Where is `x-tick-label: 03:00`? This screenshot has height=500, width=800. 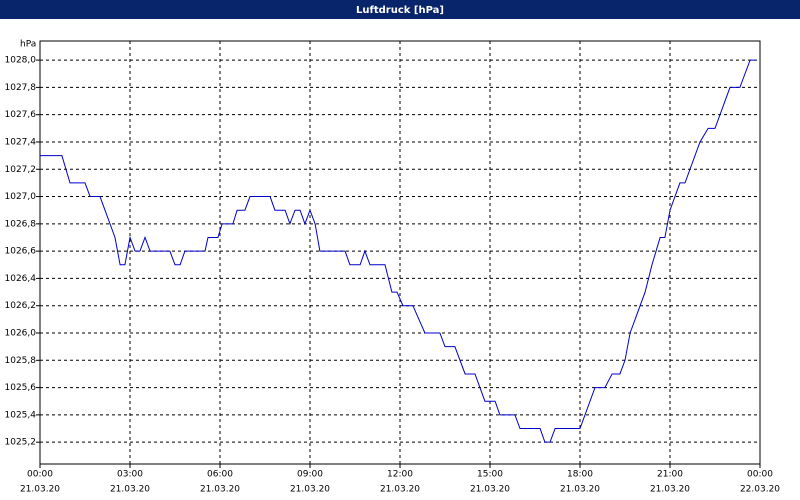
x-tick-label: 03:00 is located at coordinates (130, 475).